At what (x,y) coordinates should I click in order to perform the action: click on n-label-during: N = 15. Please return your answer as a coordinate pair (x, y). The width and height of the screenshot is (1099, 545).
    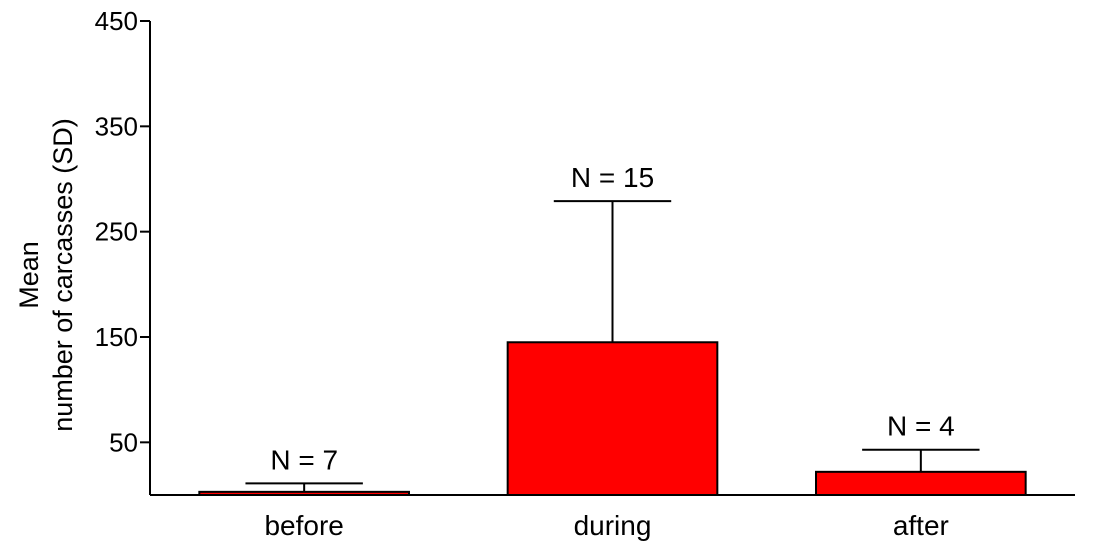
    Looking at the image, I should click on (612, 177).